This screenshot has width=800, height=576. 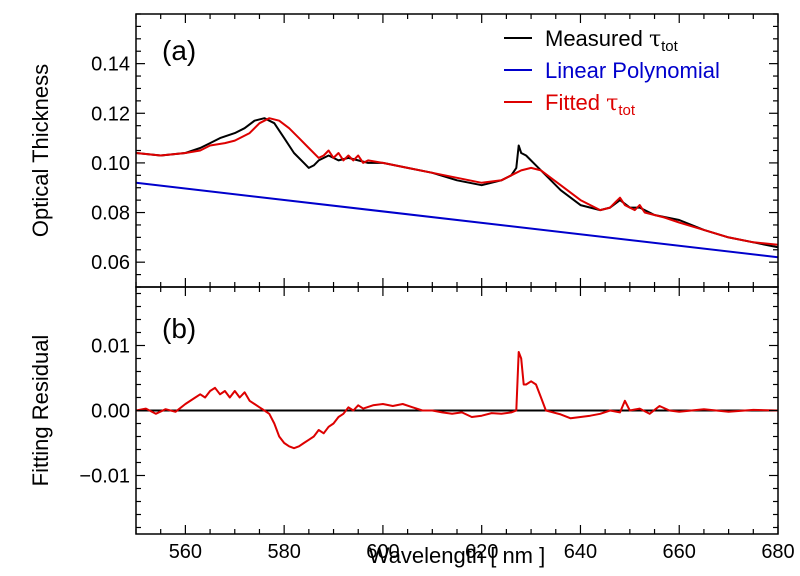 I want to click on x-tick-label: 580, so click(x=283, y=552).